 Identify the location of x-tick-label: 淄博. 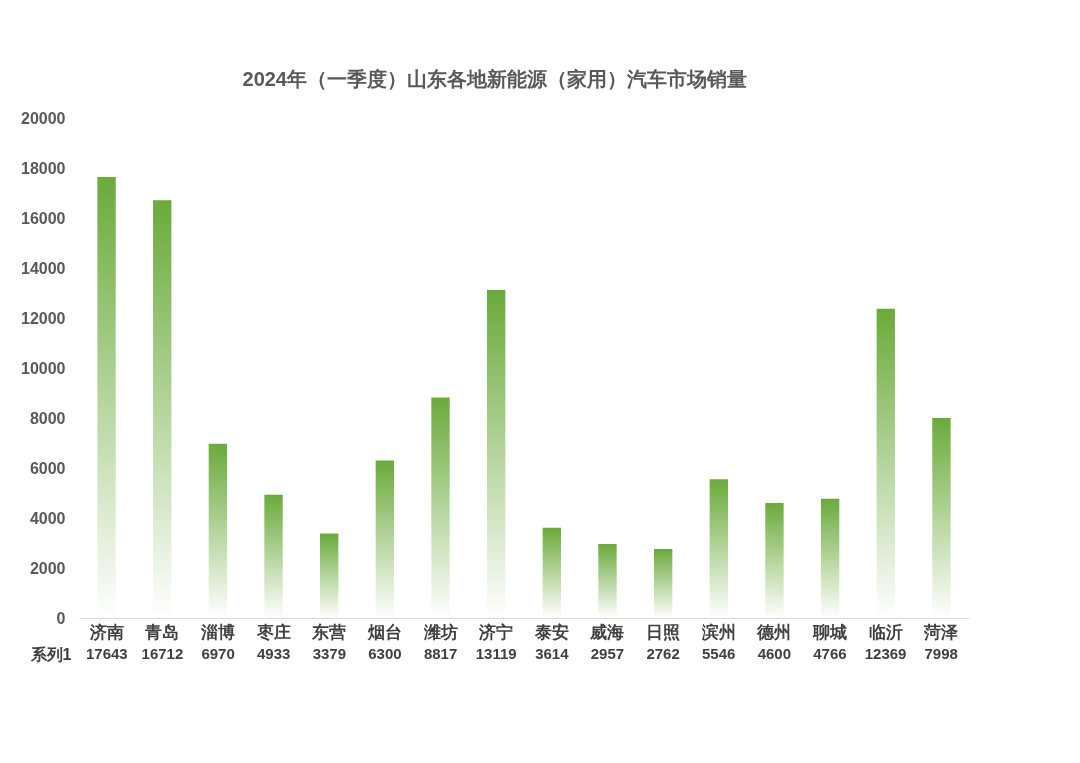
(217, 632).